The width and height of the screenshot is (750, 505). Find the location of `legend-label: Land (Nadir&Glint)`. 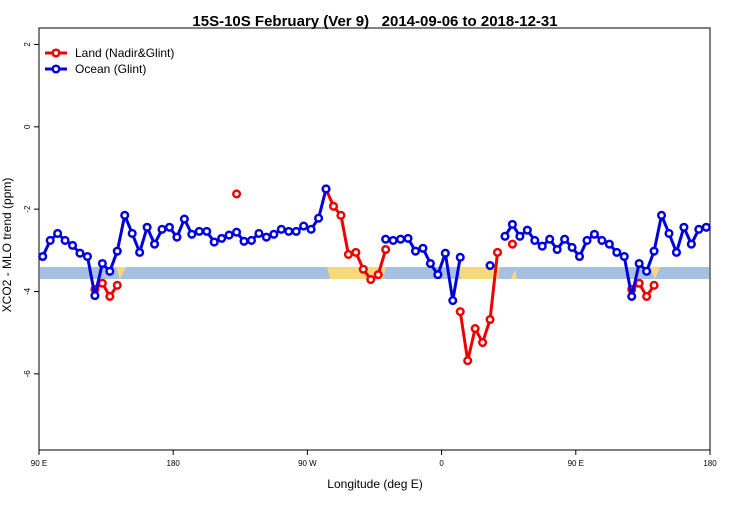

legend-label: Land (Nadir&Glint) is located at coordinates (124, 53).